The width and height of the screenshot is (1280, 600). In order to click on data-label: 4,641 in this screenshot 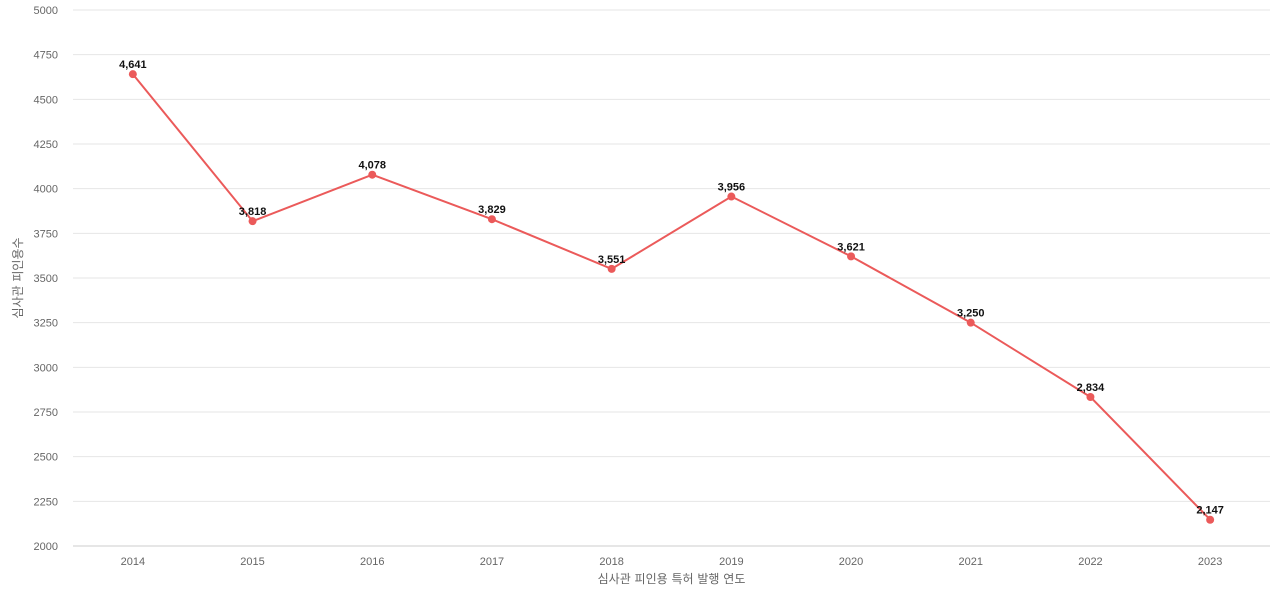, I will do `click(133, 65)`.